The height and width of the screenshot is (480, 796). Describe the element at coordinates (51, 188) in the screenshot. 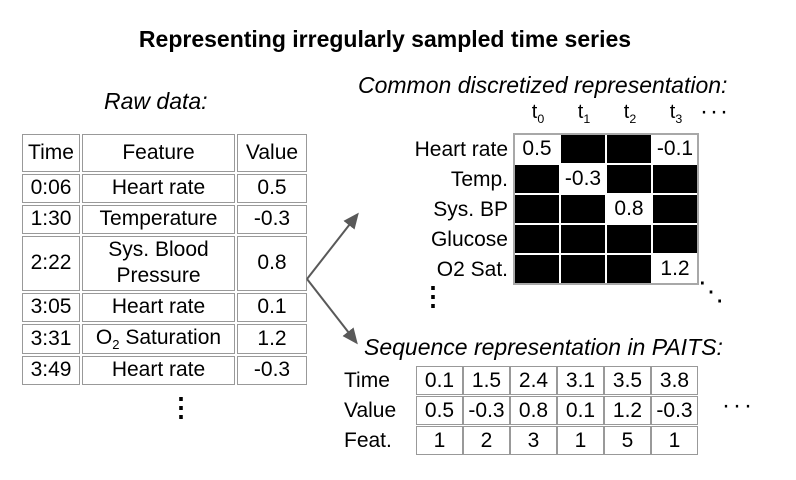

I see `time-cell: 0:06` at that location.